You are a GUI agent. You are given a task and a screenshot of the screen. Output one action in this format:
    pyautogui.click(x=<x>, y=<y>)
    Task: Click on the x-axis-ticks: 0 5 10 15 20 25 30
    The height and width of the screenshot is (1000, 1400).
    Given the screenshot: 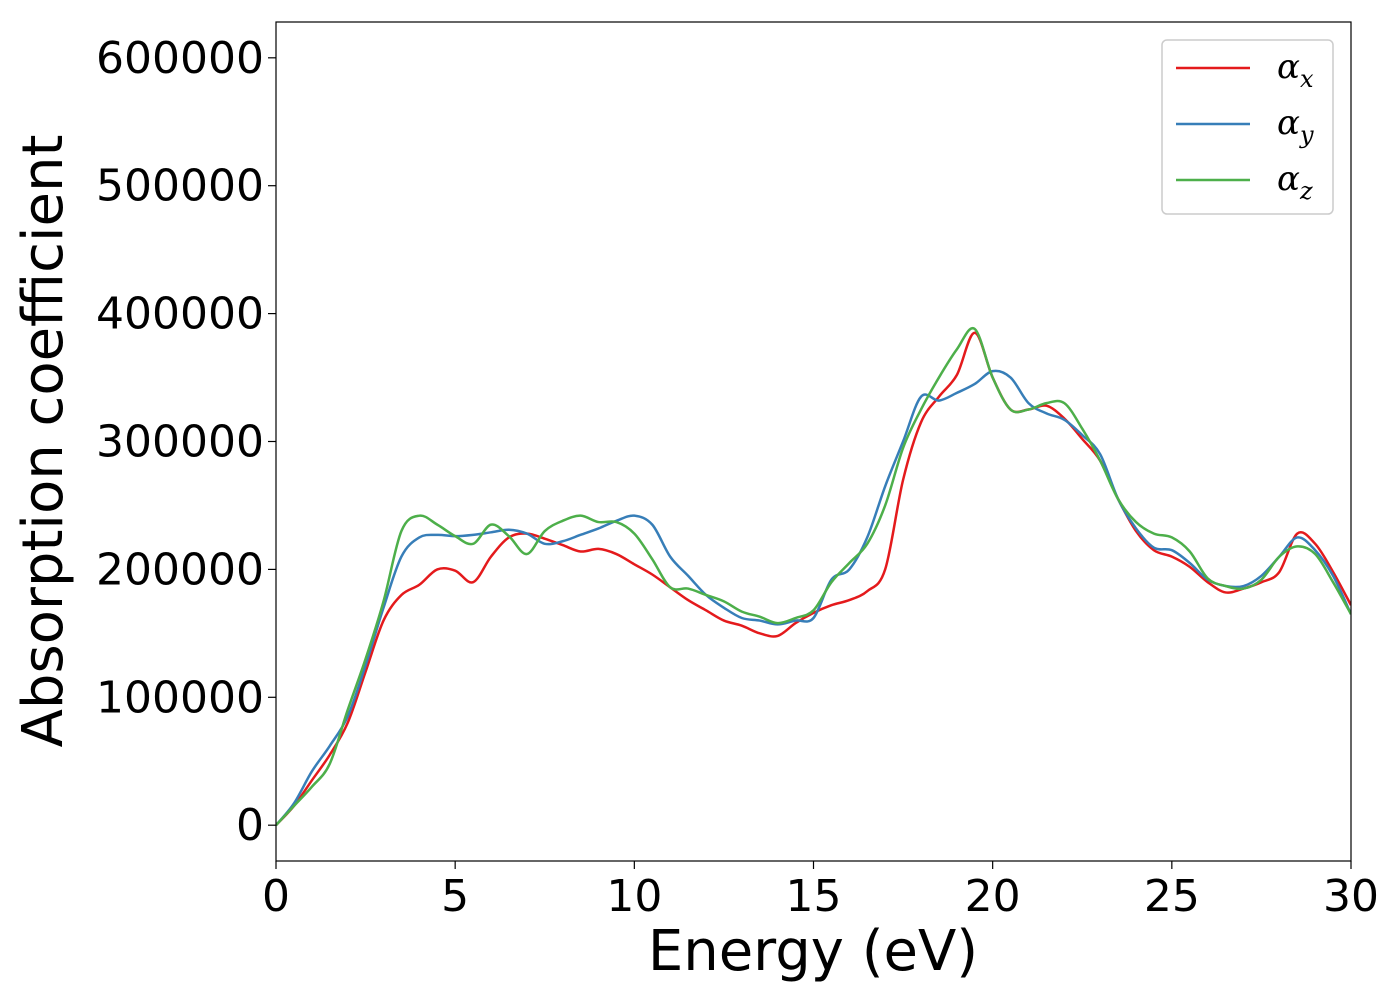 What is the action you would take?
    pyautogui.click(x=820, y=891)
    